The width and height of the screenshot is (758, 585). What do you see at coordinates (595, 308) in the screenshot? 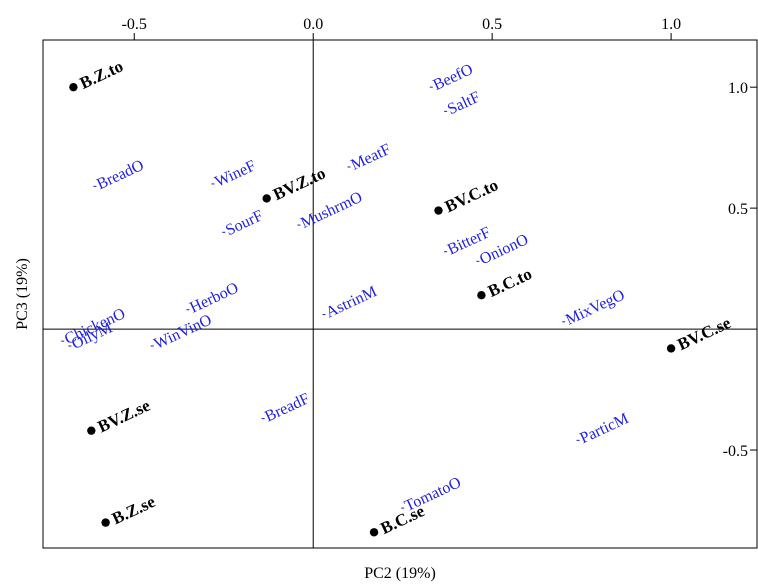
I see `attribute-label: MixVegO` at bounding box center [595, 308].